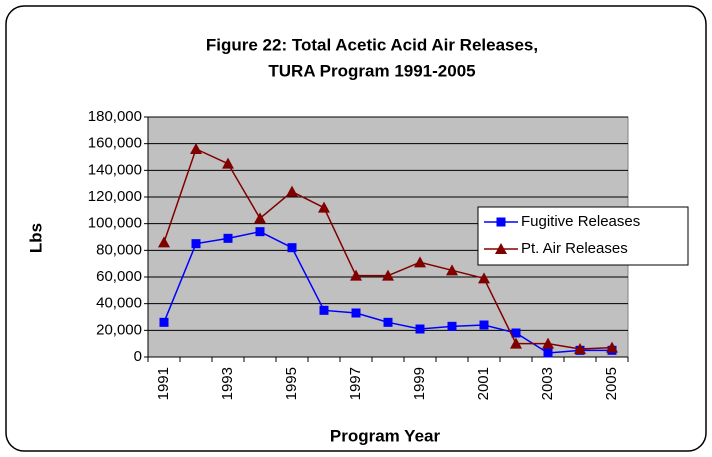  What do you see at coordinates (291, 383) in the screenshot?
I see `x-tick-label: 1995` at bounding box center [291, 383].